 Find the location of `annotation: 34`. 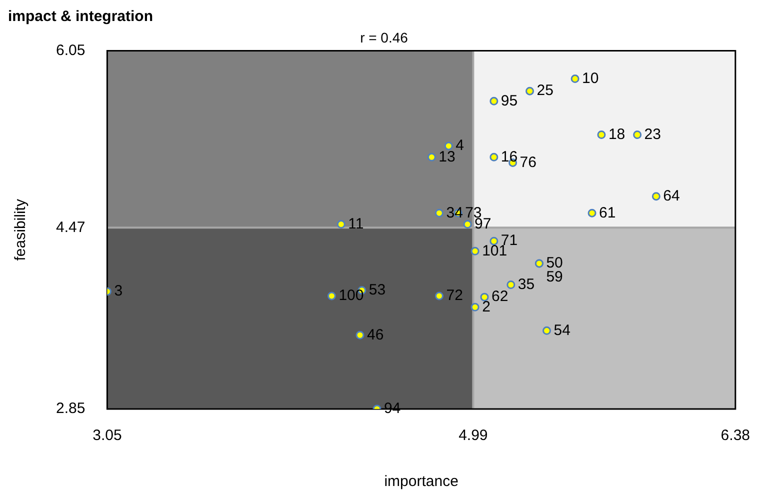

annotation: 34 is located at coordinates (454, 213).